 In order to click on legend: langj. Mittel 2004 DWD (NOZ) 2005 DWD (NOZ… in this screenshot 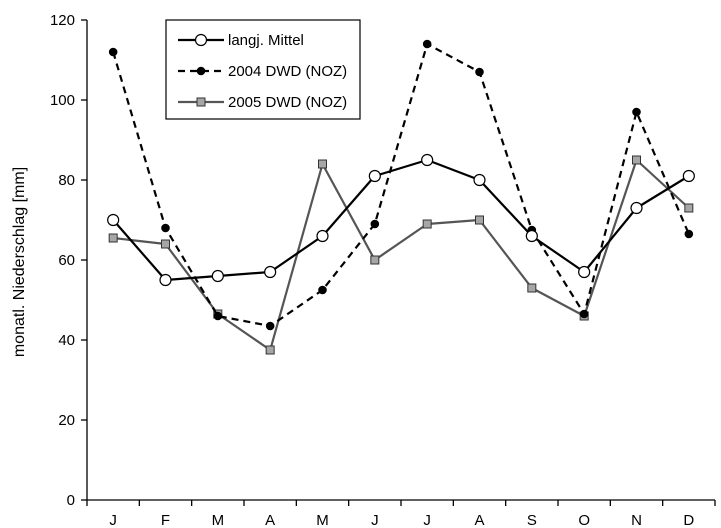, I will do `click(263, 69)`.